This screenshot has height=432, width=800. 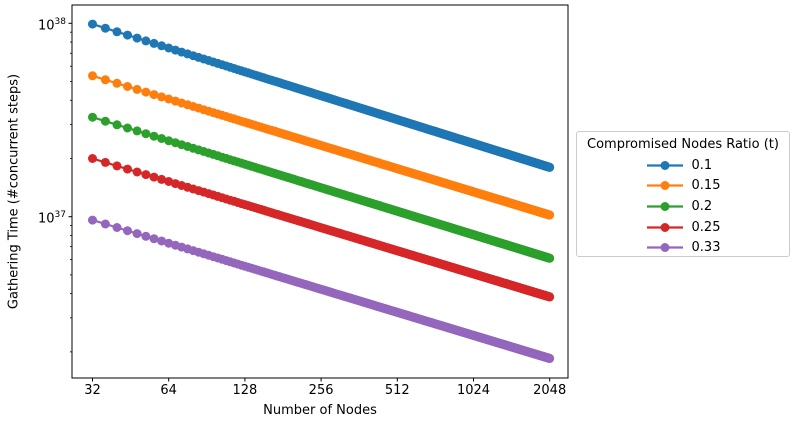 What do you see at coordinates (702, 206) in the screenshot?
I see `legend-entry-label: 0.2` at bounding box center [702, 206].